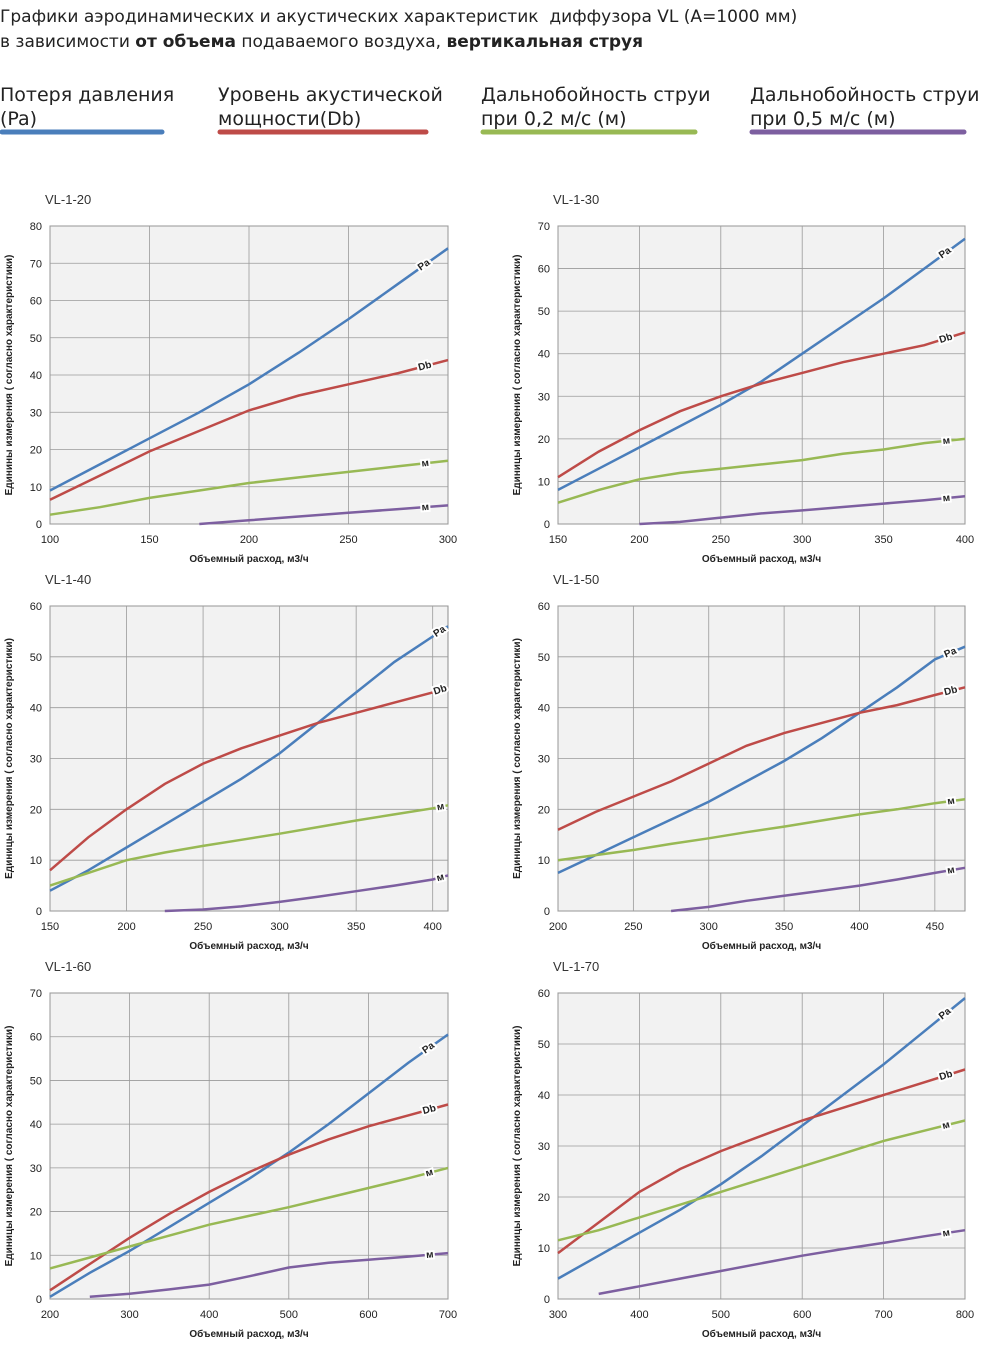 The height and width of the screenshot is (1362, 992). I want to click on legend-label: при 0,2 м/с (м), so click(554, 119).